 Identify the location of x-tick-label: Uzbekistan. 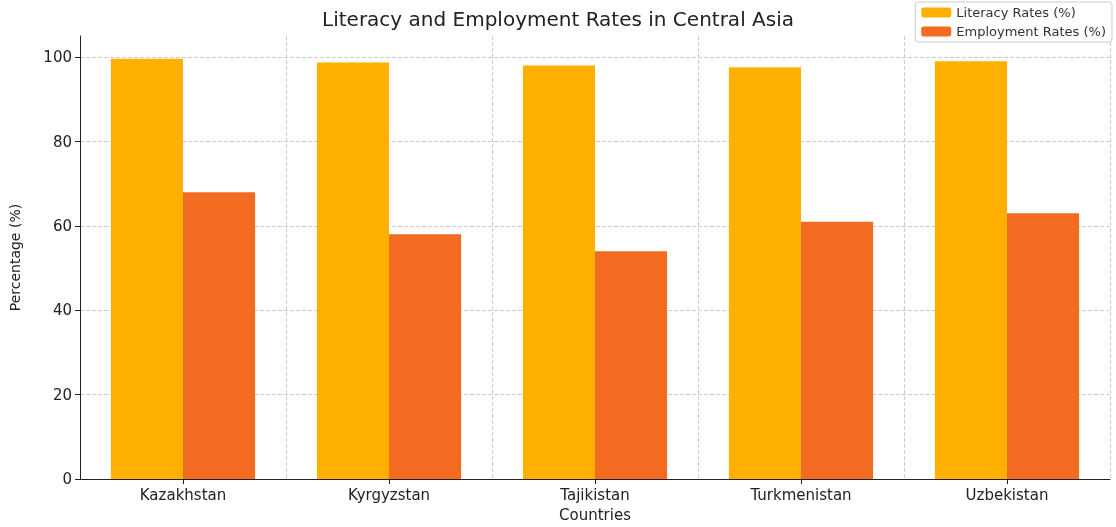
(1007, 494).